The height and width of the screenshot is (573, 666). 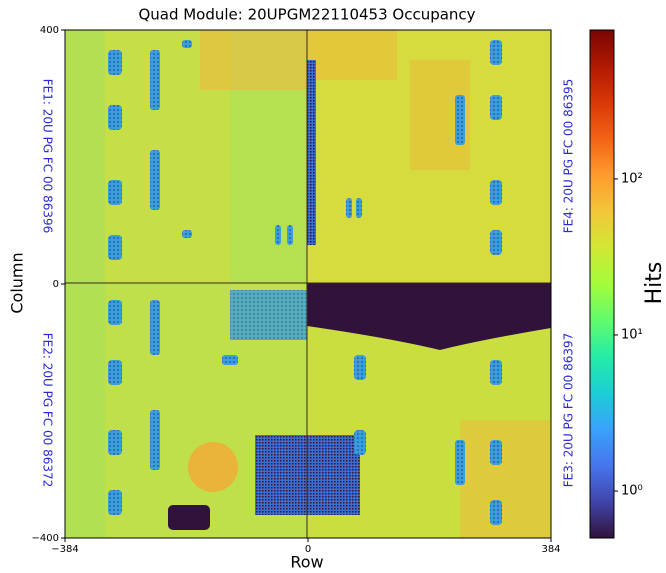 I want to click on colorbar-label: Hits, so click(x=654, y=283).